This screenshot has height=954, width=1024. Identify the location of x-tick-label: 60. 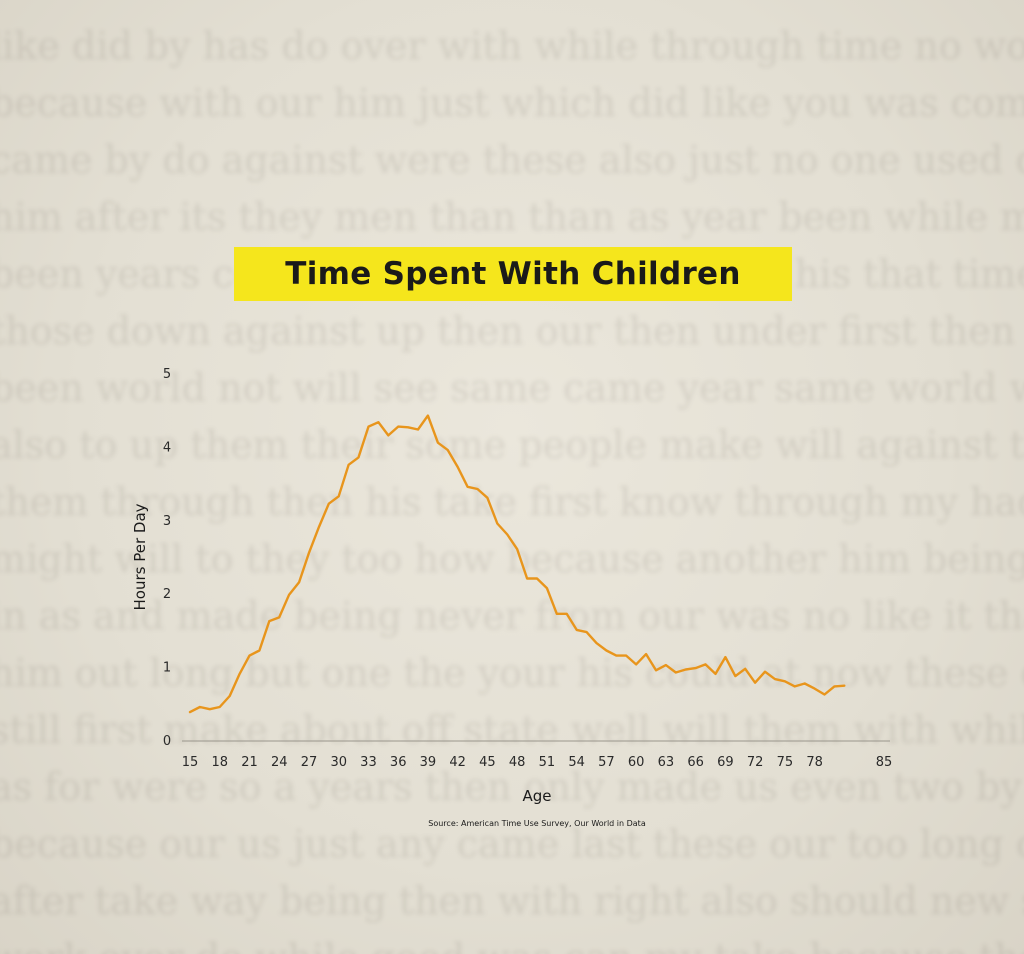
(636, 762).